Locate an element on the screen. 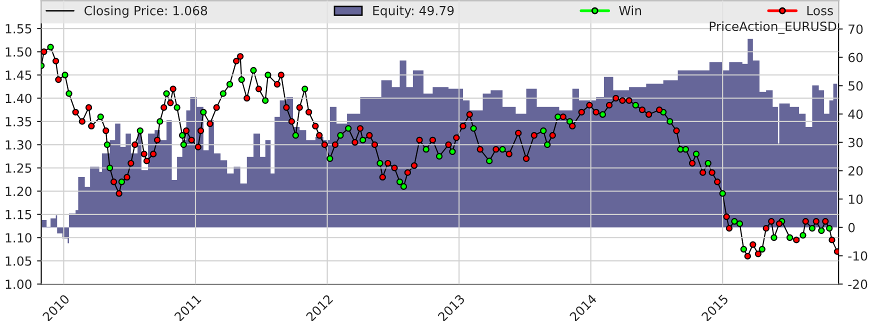 The width and height of the screenshot is (879, 321). y2-tick-label: 10 is located at coordinates (855, 199).